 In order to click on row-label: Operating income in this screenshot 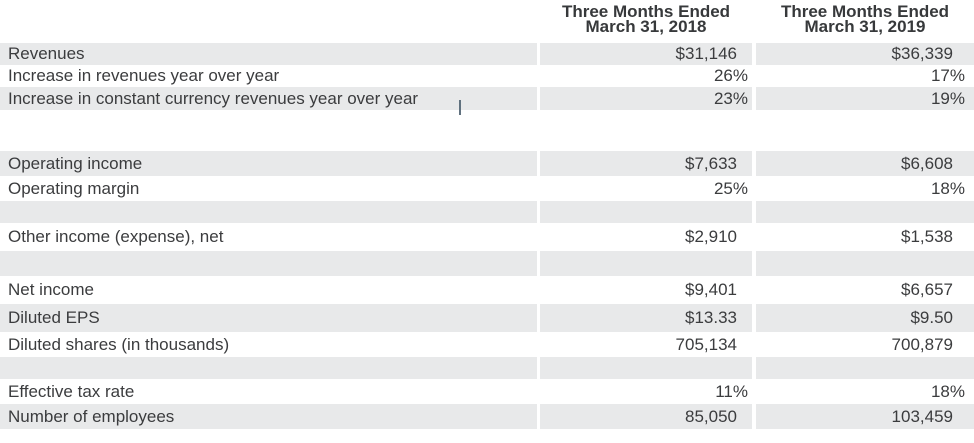, I will do `click(268, 163)`.